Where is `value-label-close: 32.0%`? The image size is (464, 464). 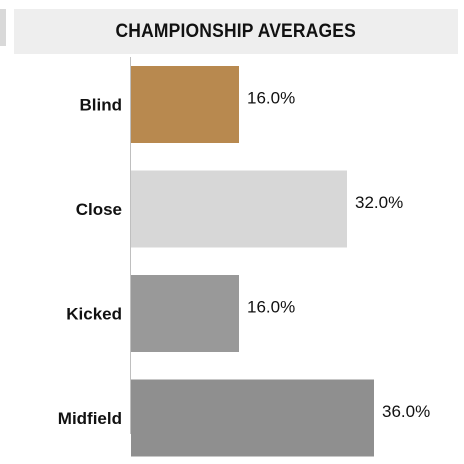
value-label-close: 32.0% is located at coordinates (379, 202).